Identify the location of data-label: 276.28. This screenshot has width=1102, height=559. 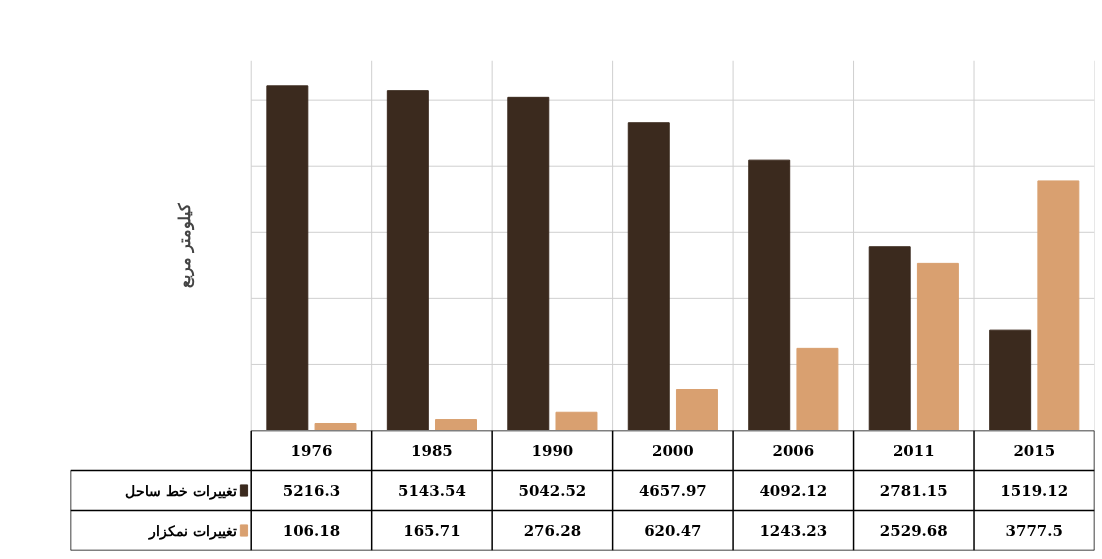
(552, 531).